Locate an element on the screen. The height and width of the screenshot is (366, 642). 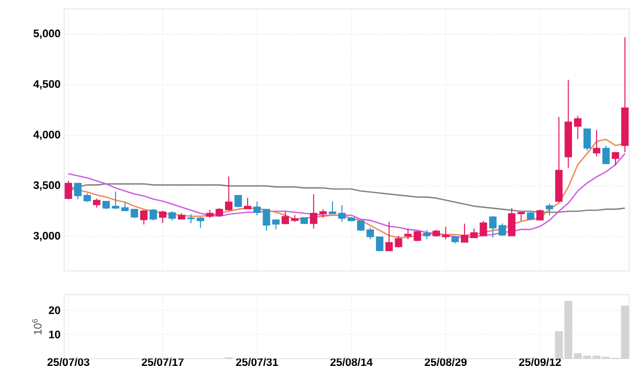
y-tick-label: 3,000 is located at coordinates (46, 237).